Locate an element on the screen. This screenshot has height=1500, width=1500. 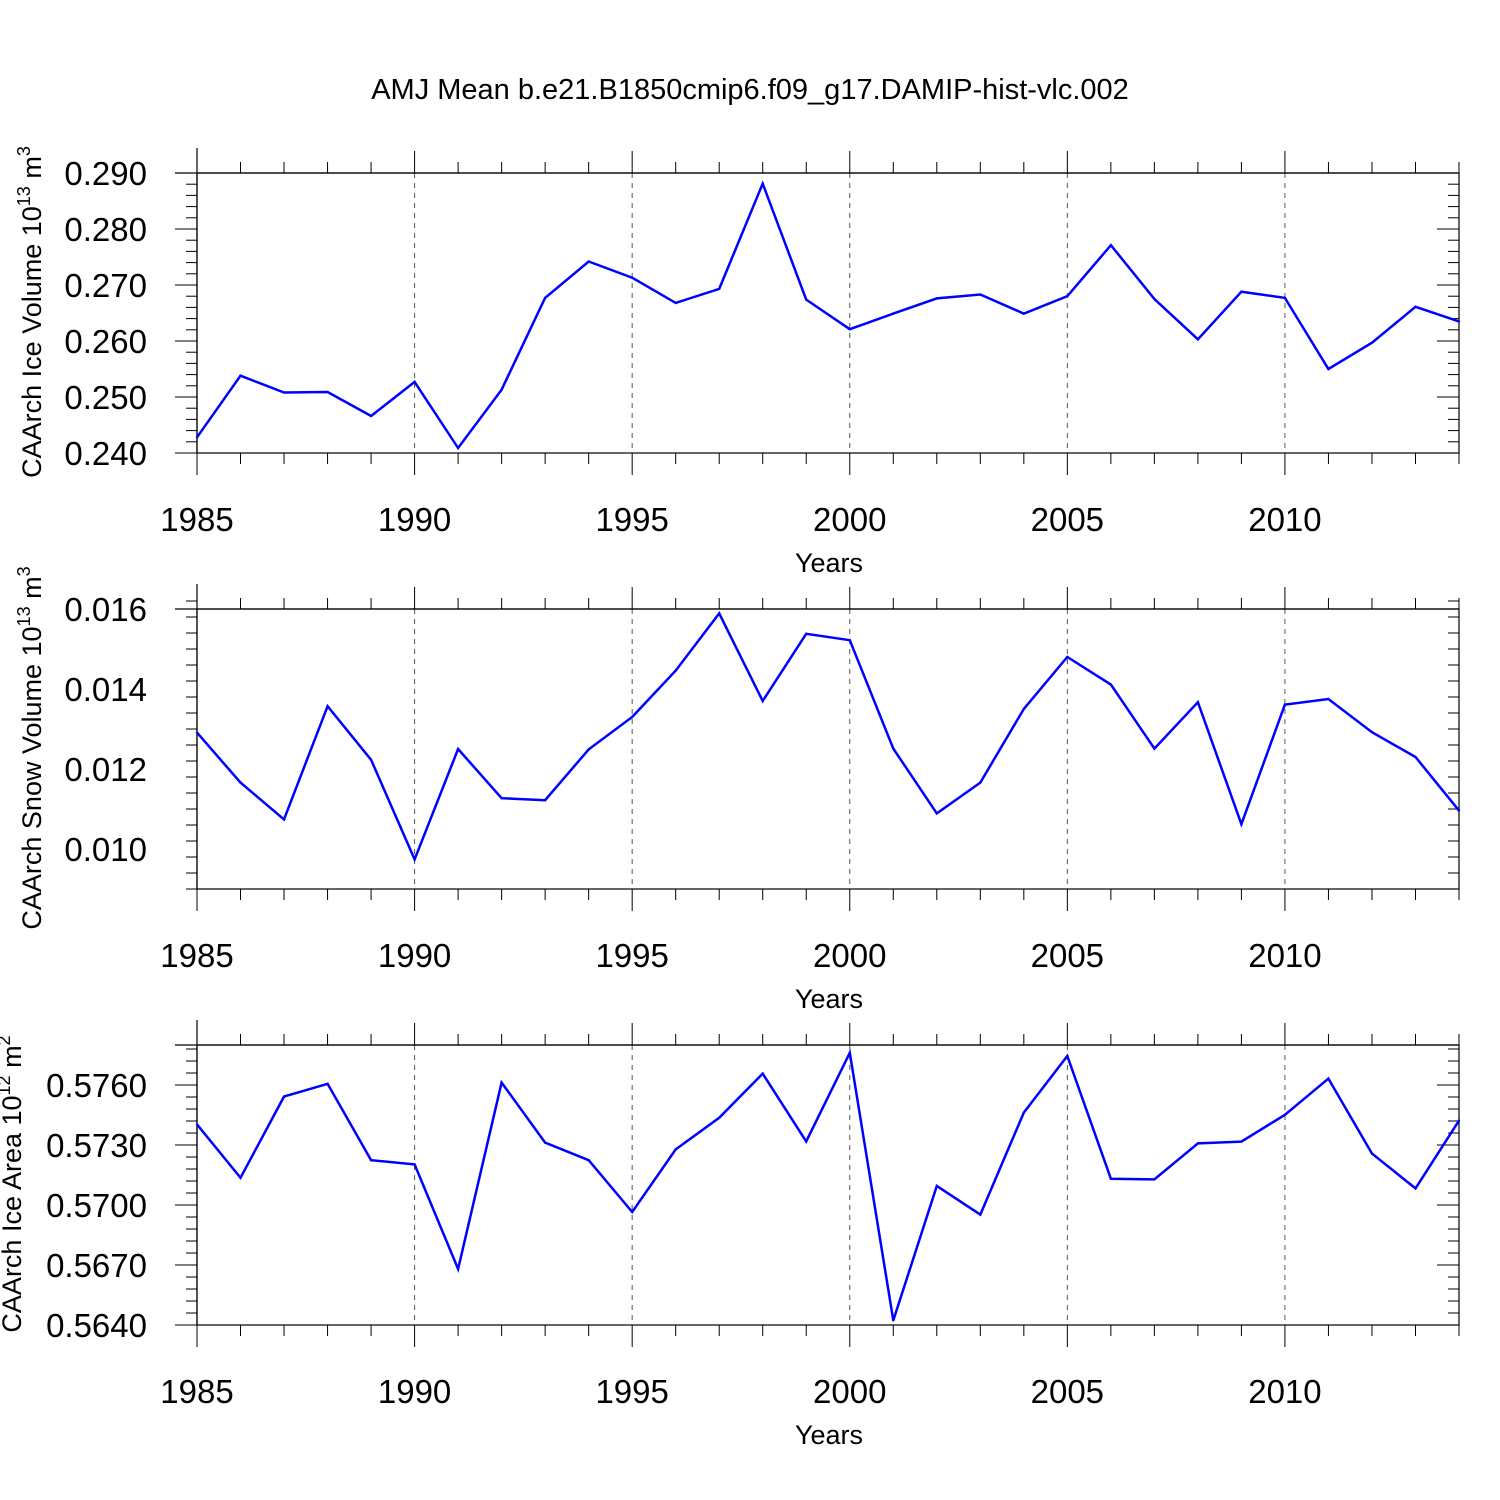
y-tick-label: 0.010 is located at coordinates (105, 849).